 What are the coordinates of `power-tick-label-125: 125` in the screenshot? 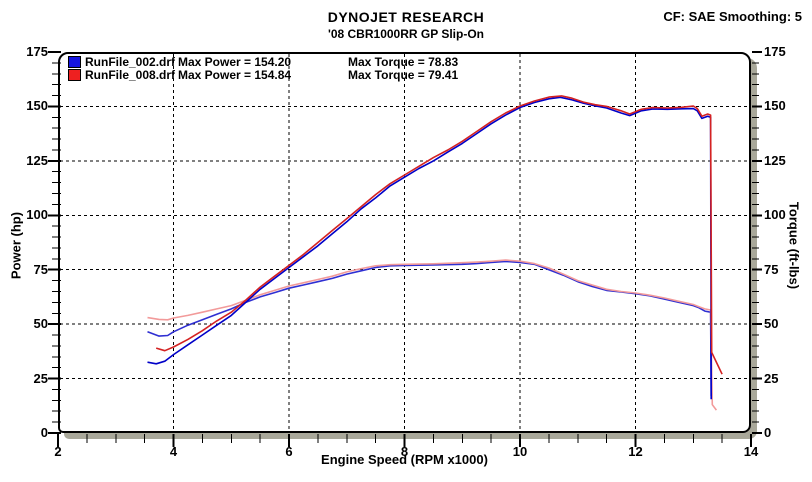 It's located at (37, 160).